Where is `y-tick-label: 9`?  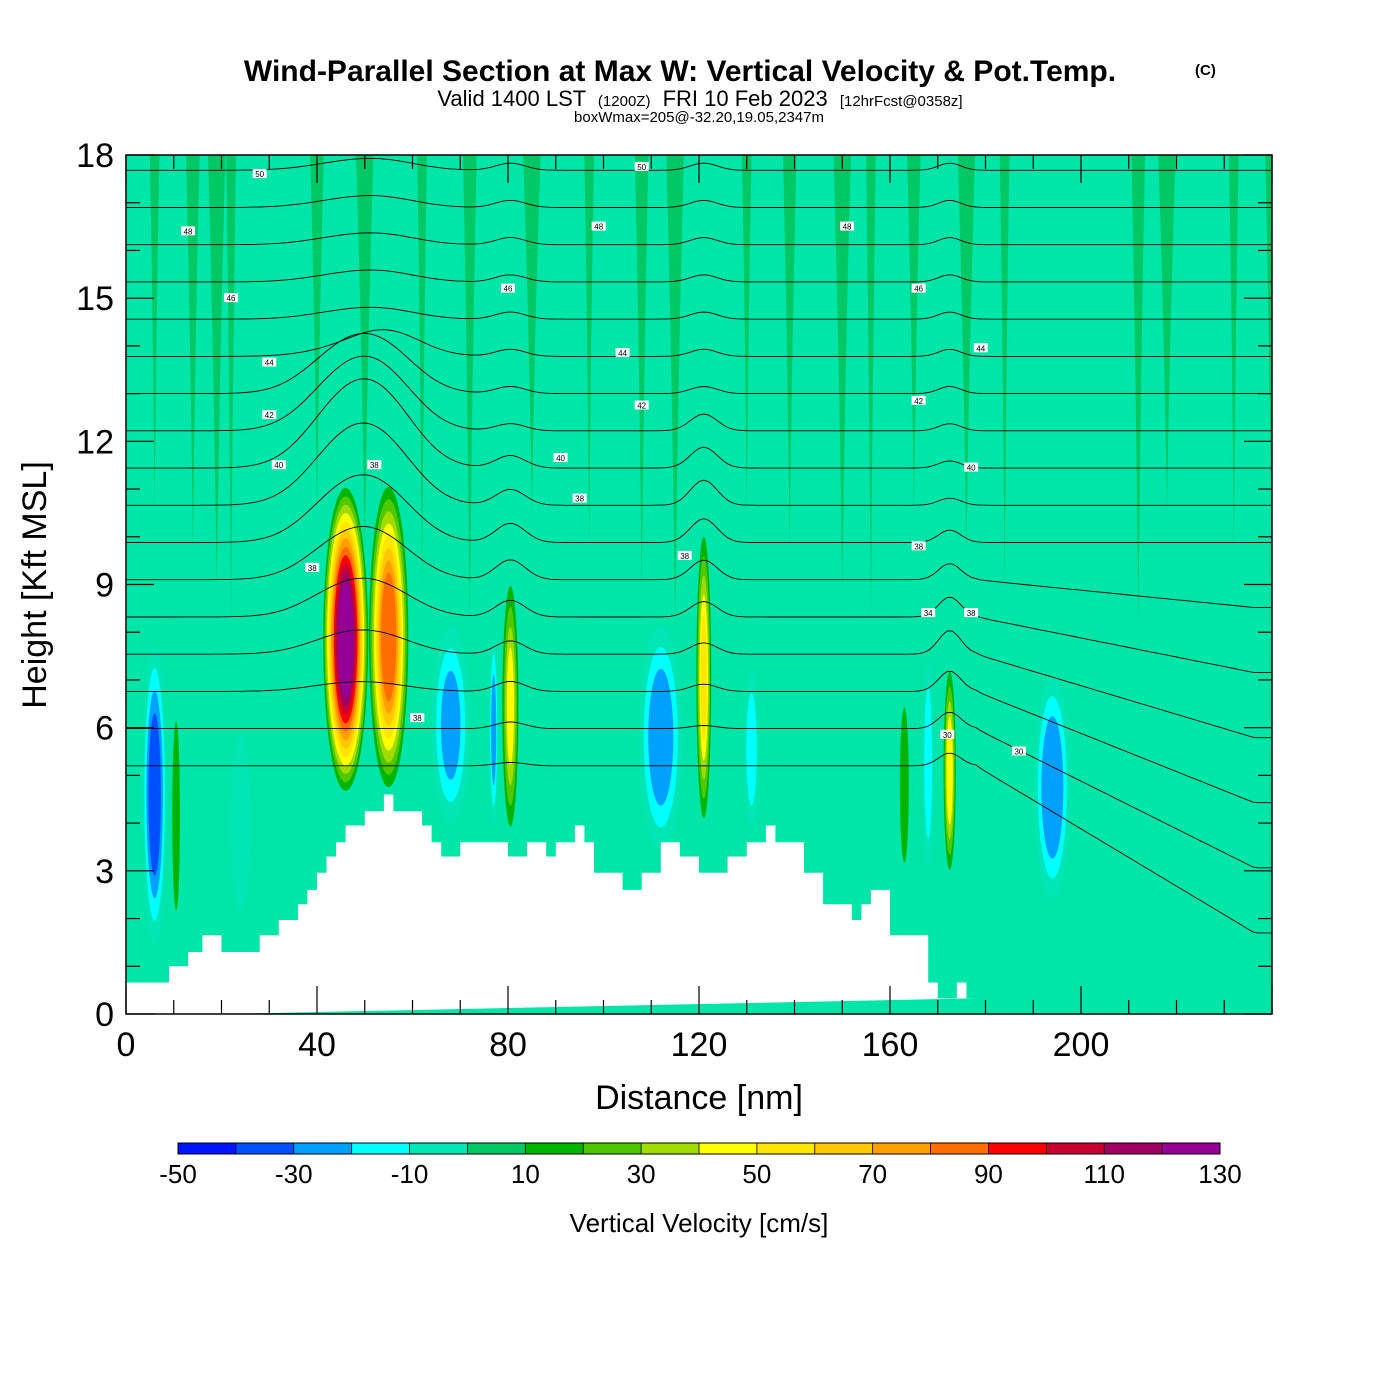
y-tick-label: 9 is located at coordinates (104, 586).